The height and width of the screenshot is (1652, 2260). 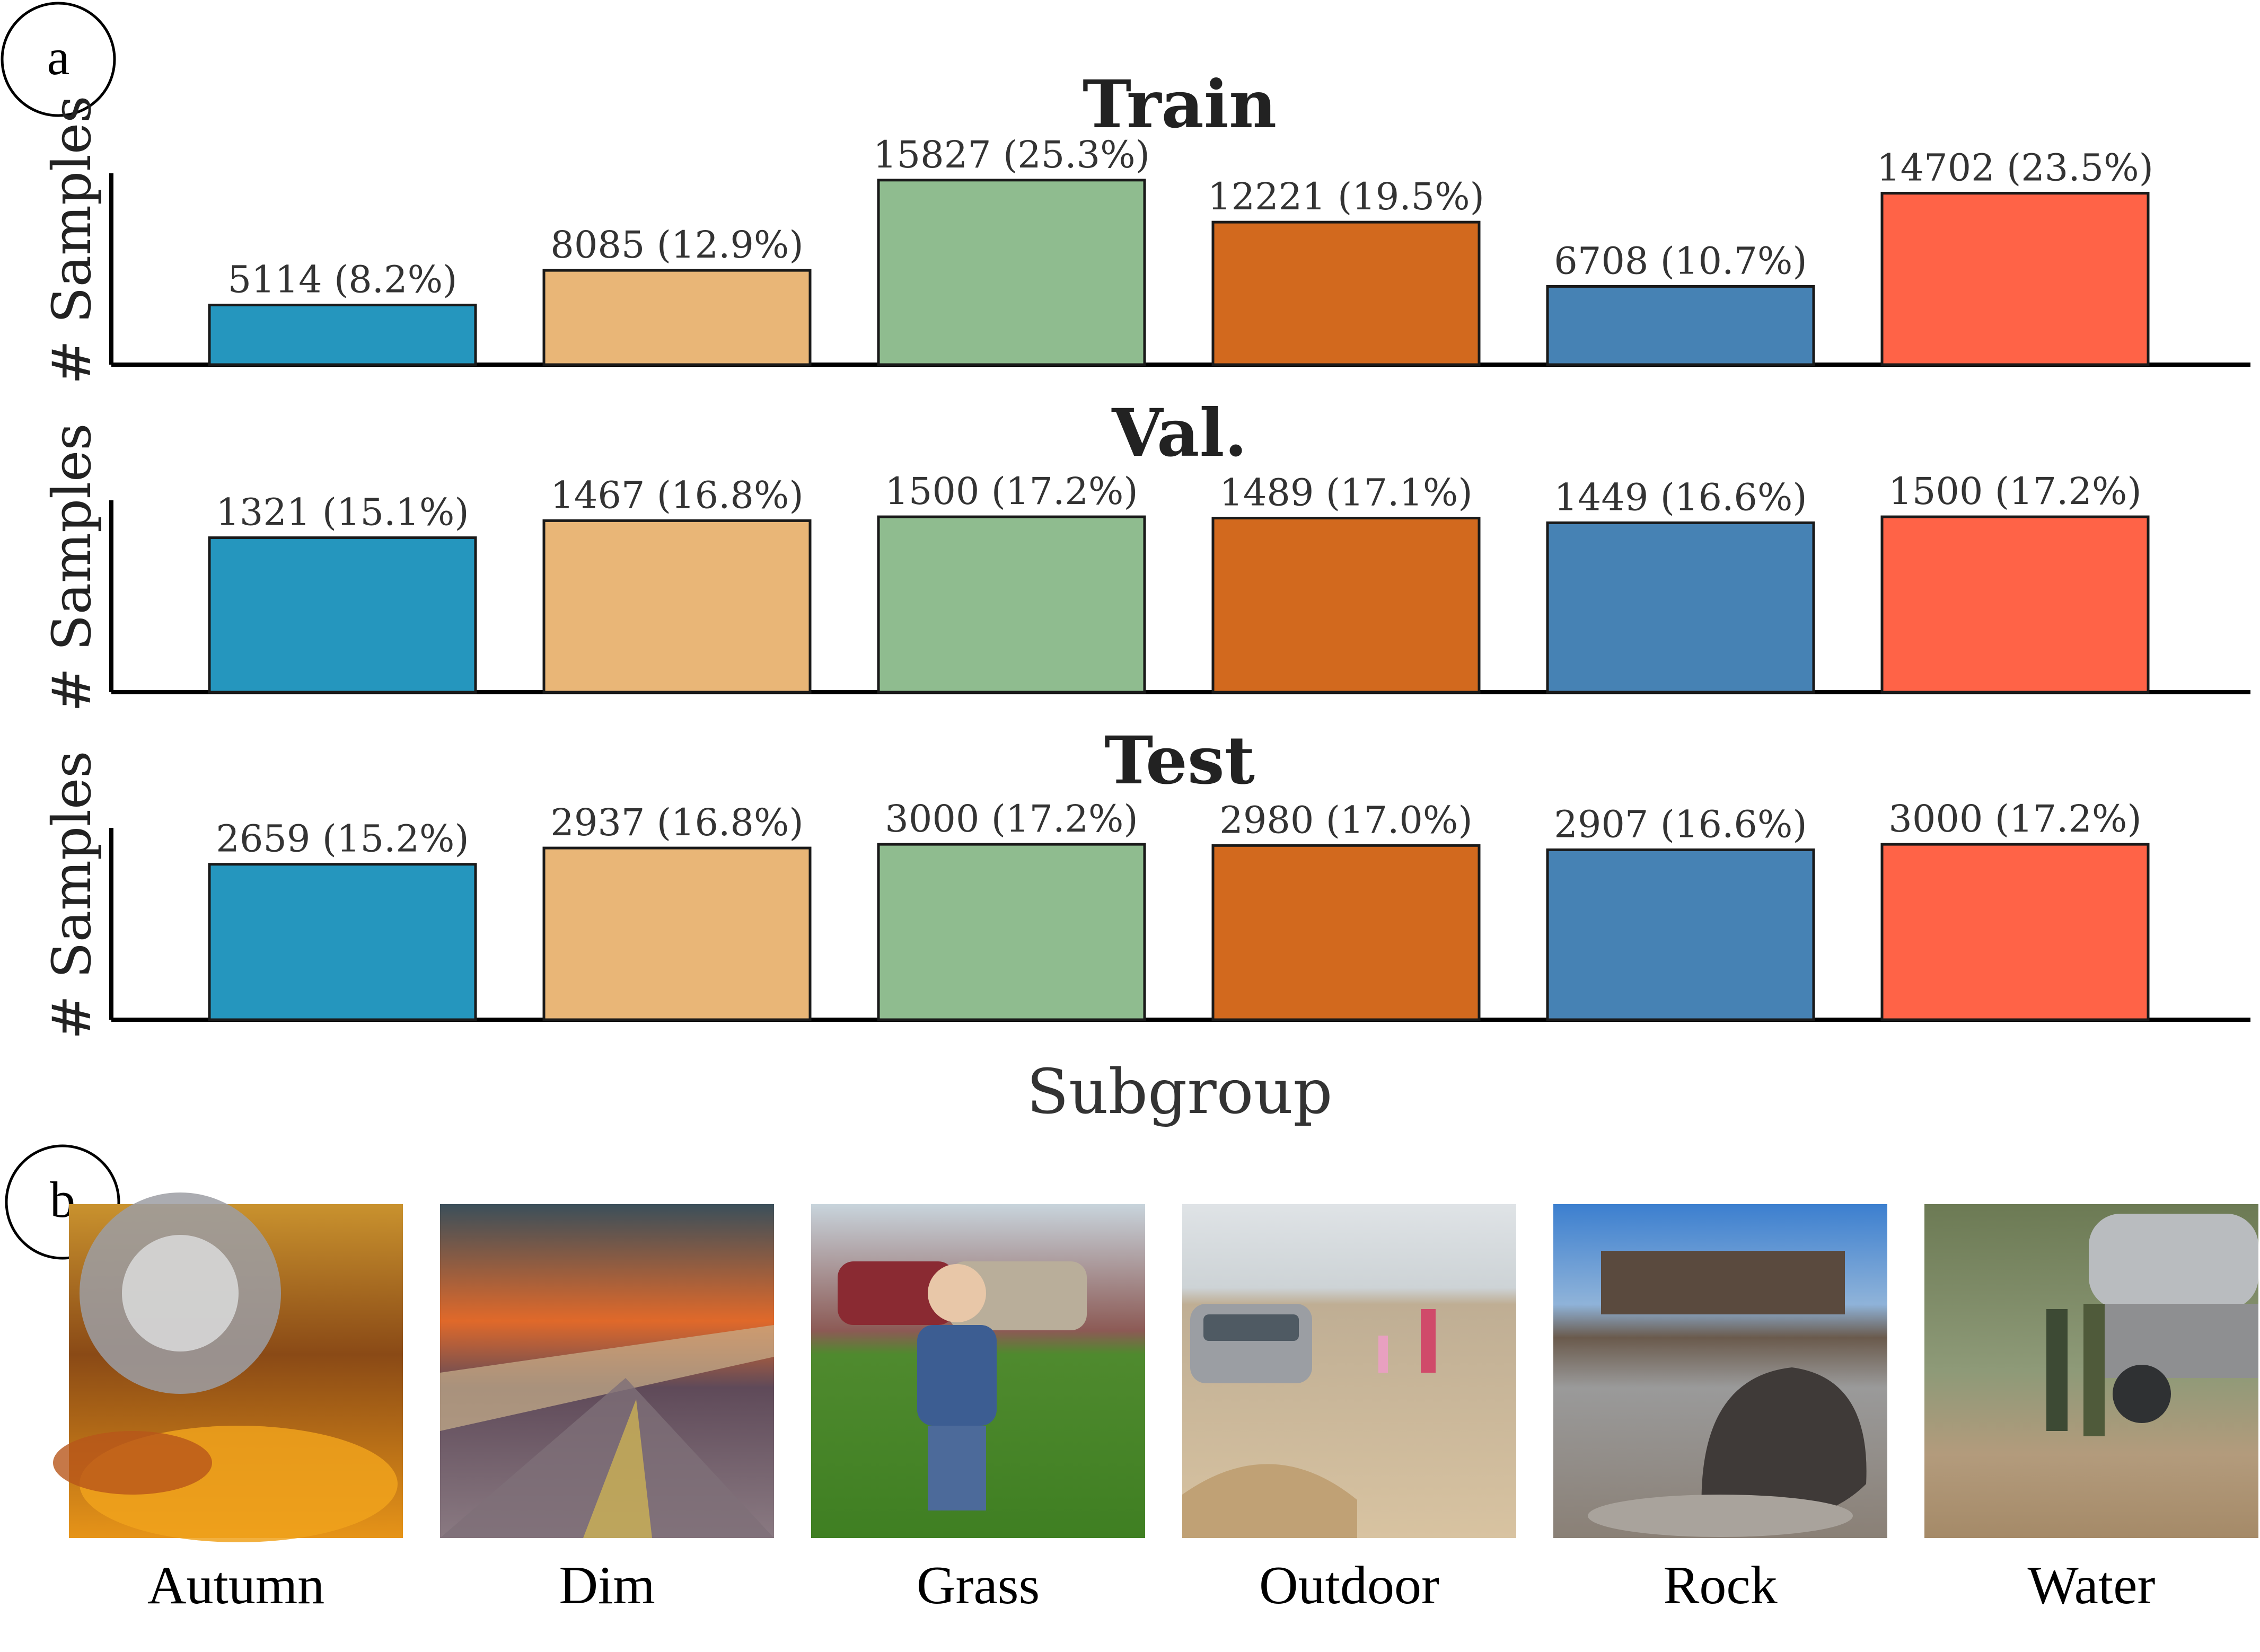 What do you see at coordinates (1349, 1371) in the screenshot?
I see `example-image-outdoor` at bounding box center [1349, 1371].